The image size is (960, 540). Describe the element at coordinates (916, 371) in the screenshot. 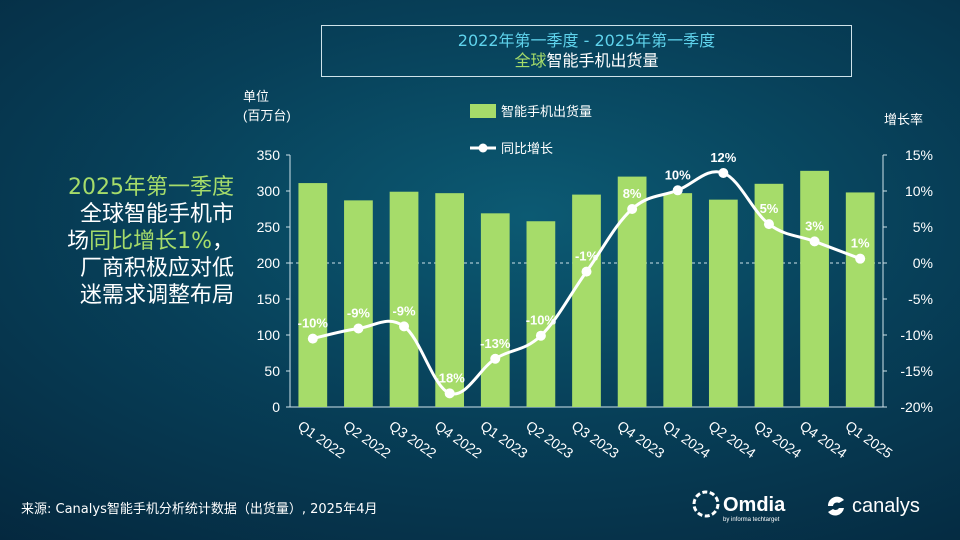

I see `y2-tick-label: -15%` at that location.